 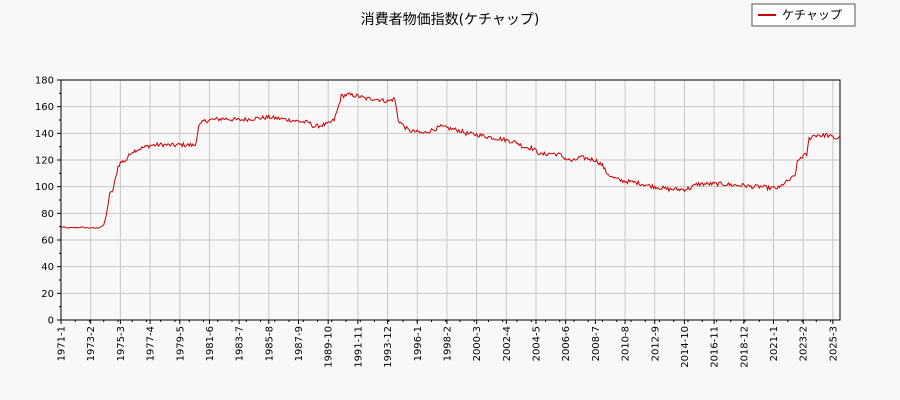 I want to click on x-tick-label: 1977-4, so click(x=151, y=343).